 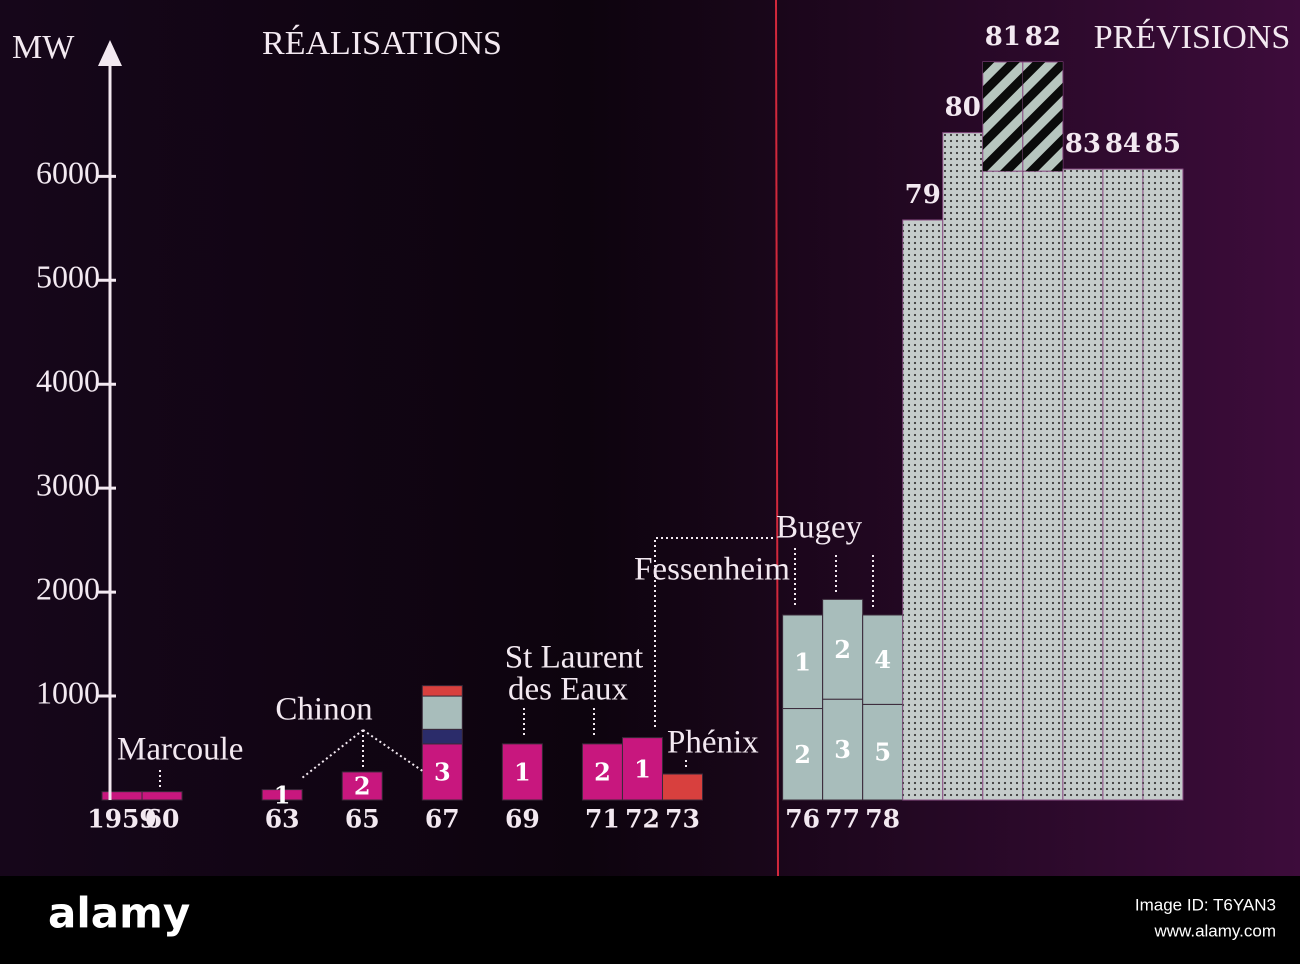 What do you see at coordinates (1043, 37) in the screenshot?
I see `bar-top-label: 82` at bounding box center [1043, 37].